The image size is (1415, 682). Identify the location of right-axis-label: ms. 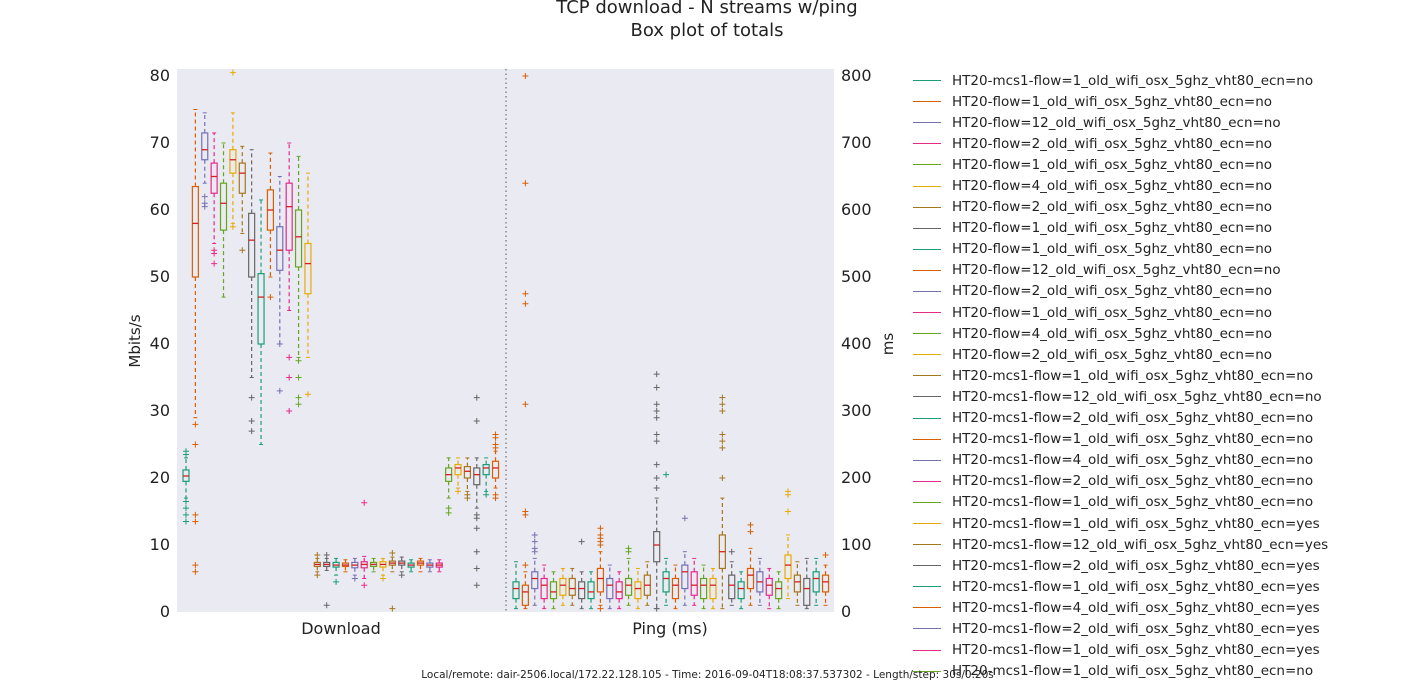
(888, 344).